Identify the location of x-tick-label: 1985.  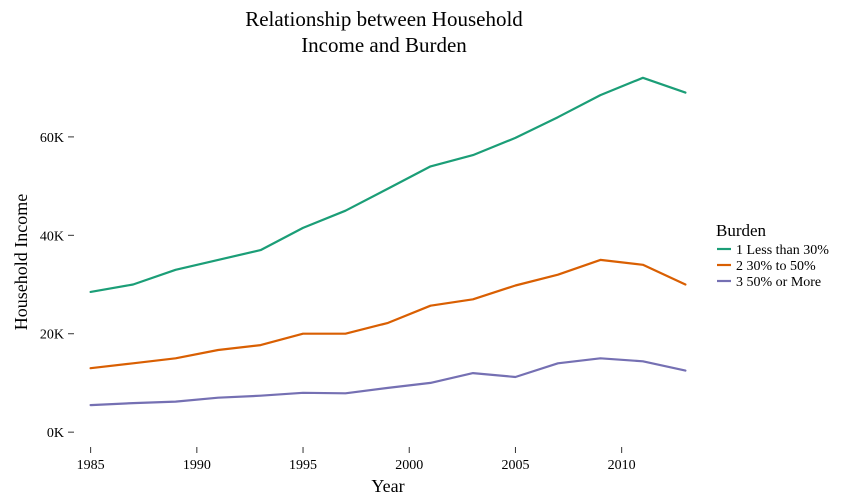
(91, 465).